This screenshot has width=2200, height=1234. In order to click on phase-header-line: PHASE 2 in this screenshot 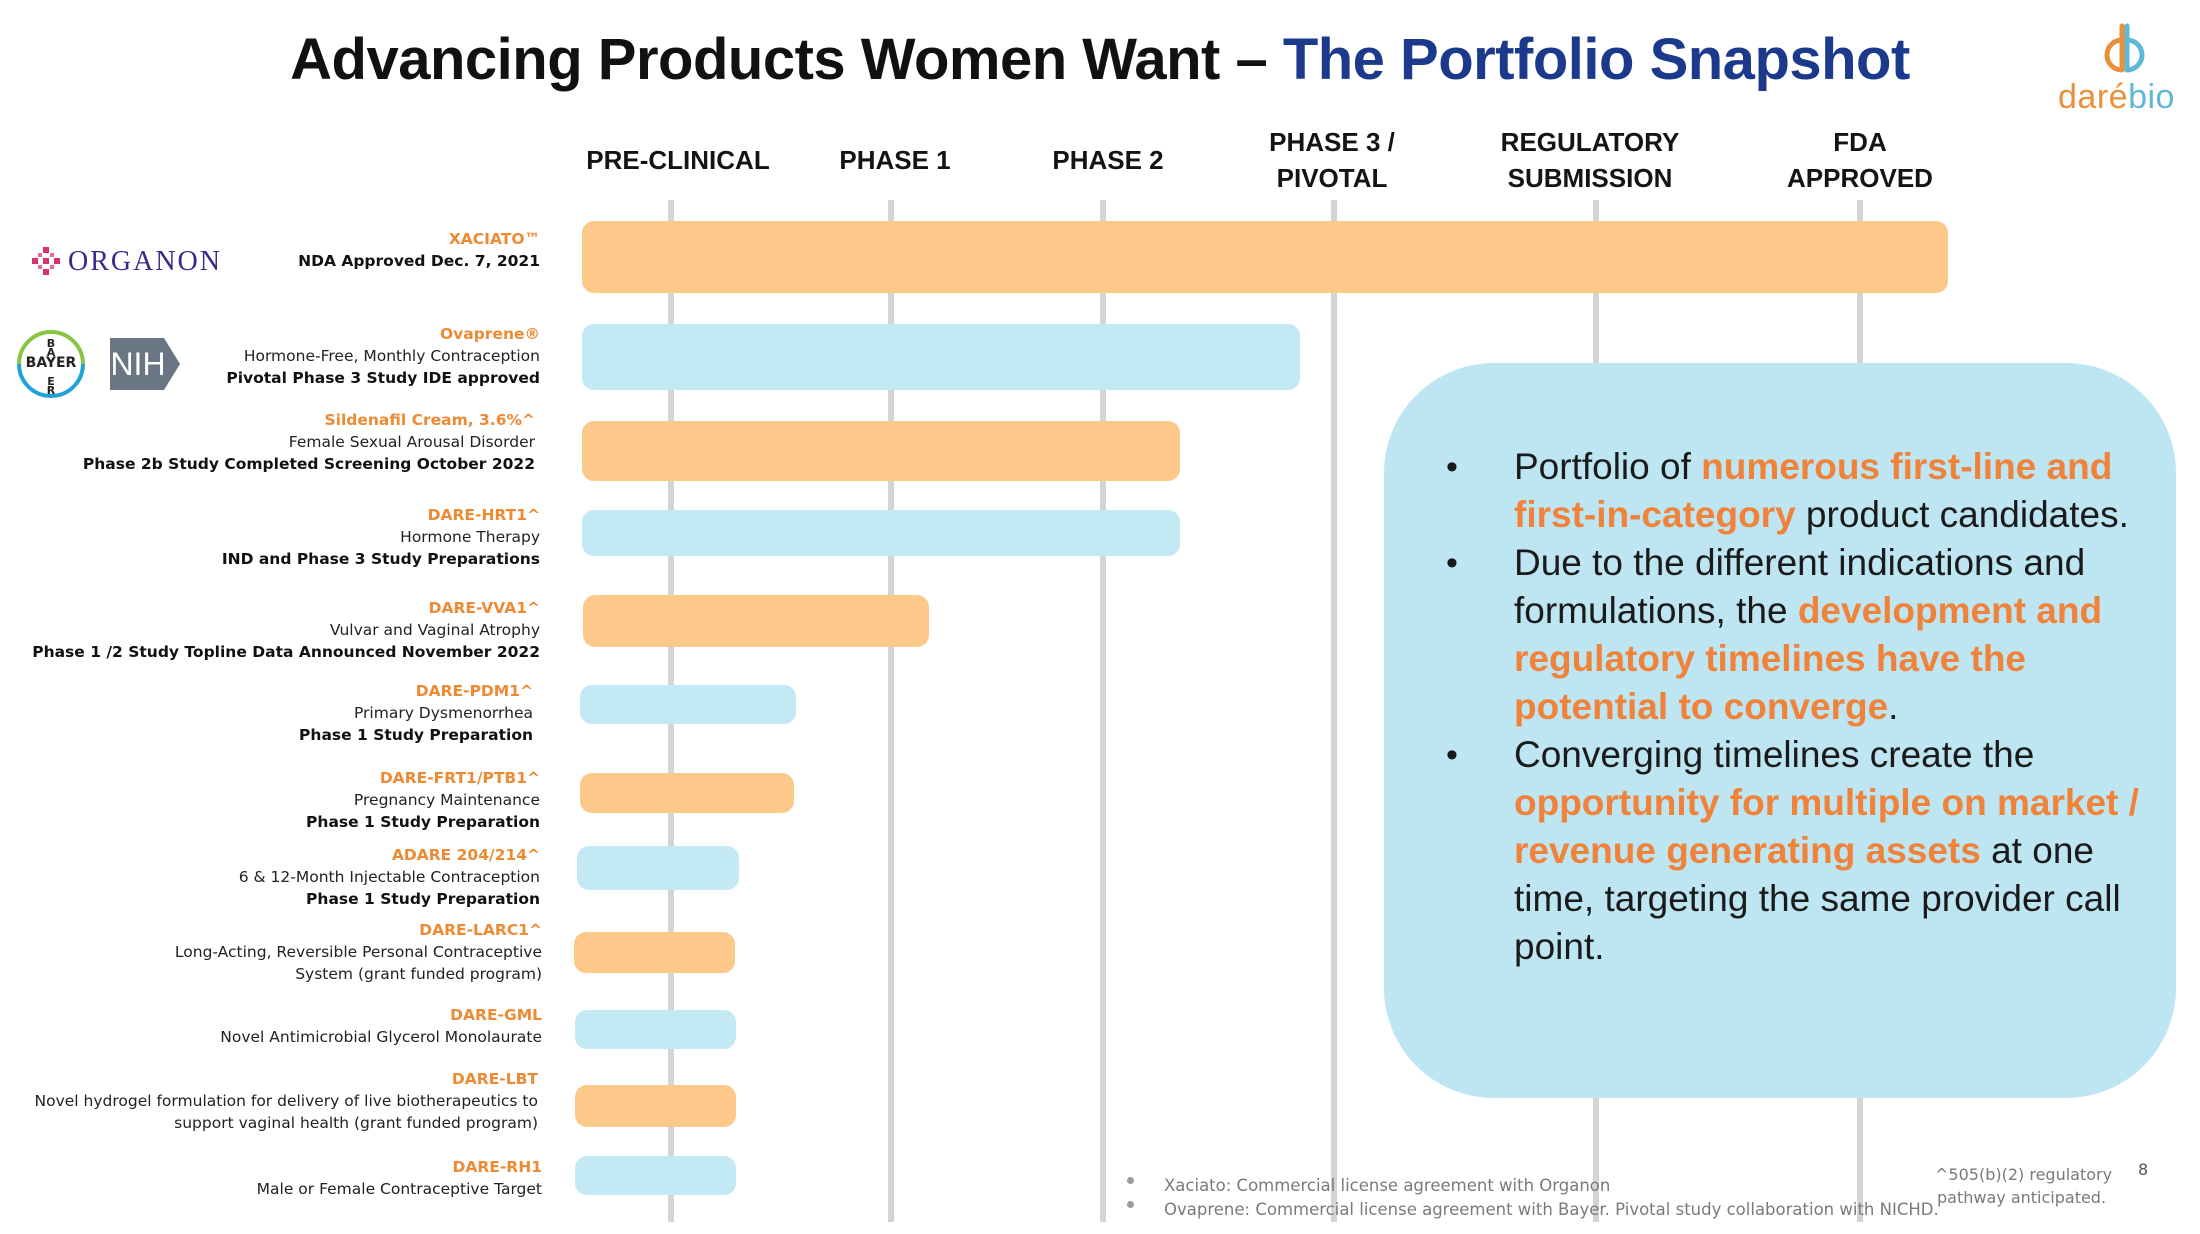, I will do `click(1108, 160)`.